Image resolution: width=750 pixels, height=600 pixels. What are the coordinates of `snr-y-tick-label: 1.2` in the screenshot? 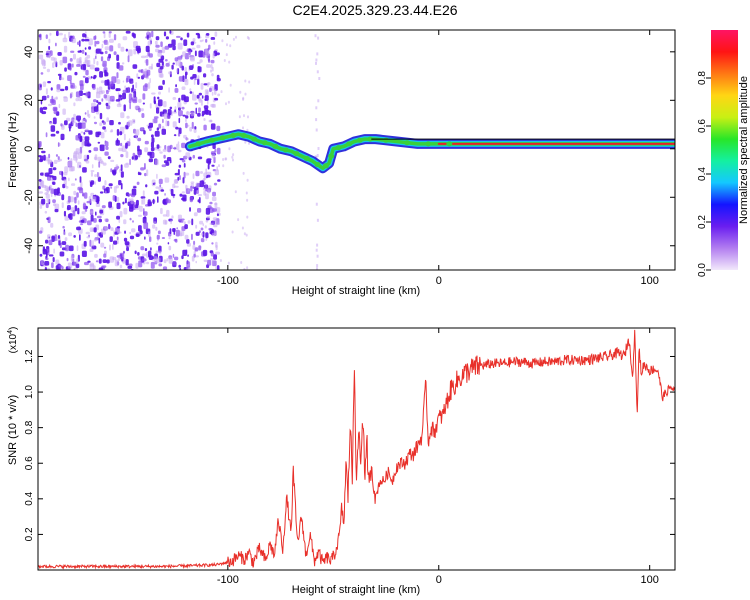 It's located at (29, 356).